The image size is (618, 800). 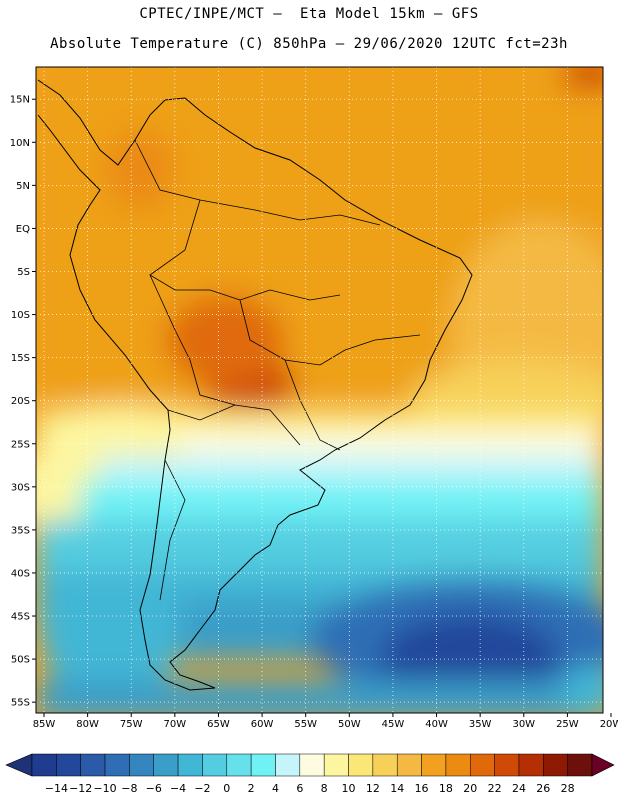 I want to click on lat-label: 10N, so click(x=20, y=143).